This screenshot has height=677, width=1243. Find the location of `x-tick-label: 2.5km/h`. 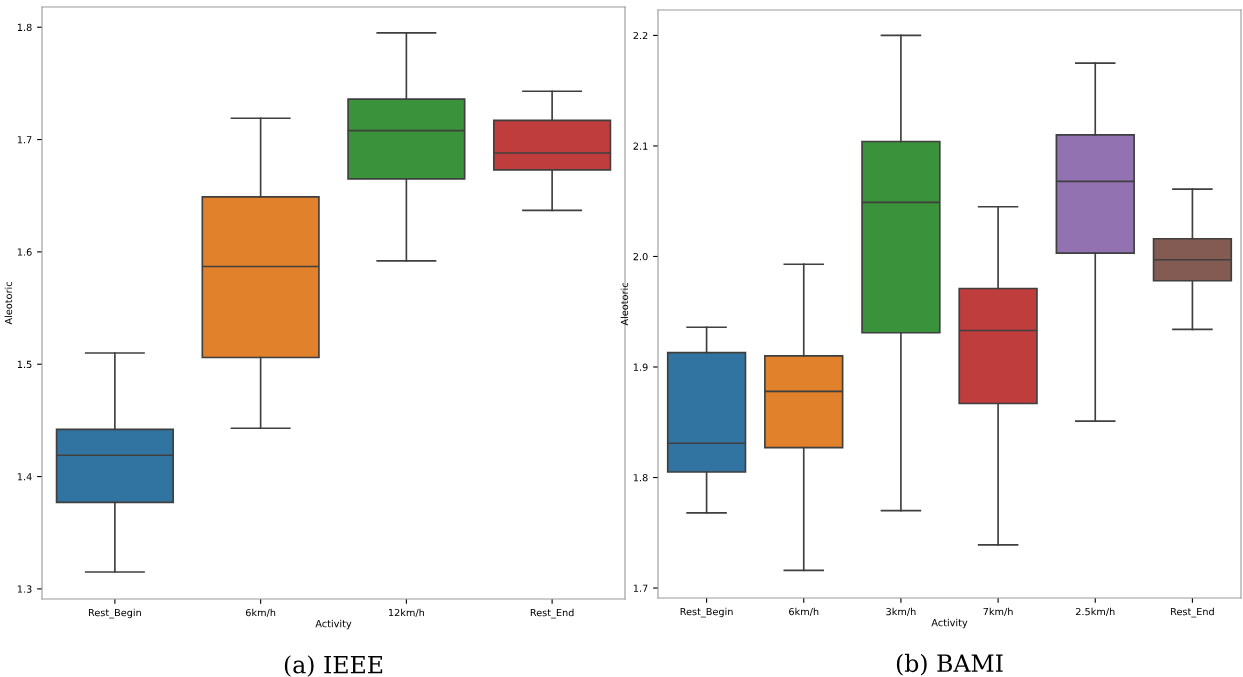

x-tick-label: 2.5km/h is located at coordinates (1095, 612).